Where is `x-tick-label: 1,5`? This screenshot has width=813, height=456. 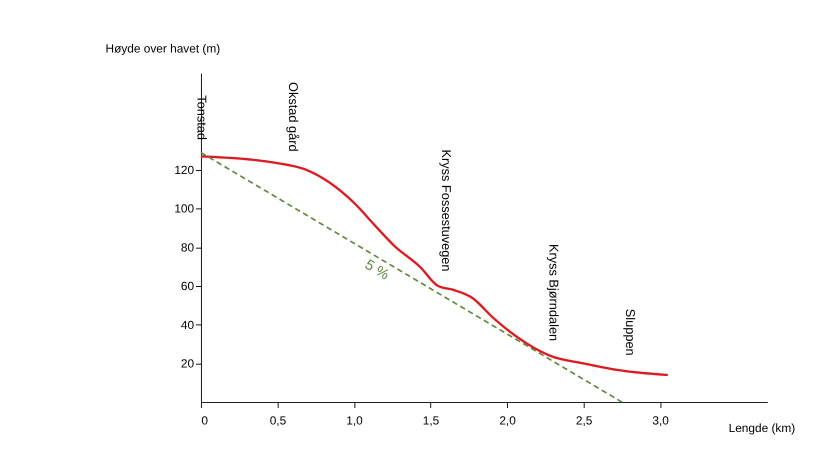
x-tick-label: 1,5 is located at coordinates (431, 420).